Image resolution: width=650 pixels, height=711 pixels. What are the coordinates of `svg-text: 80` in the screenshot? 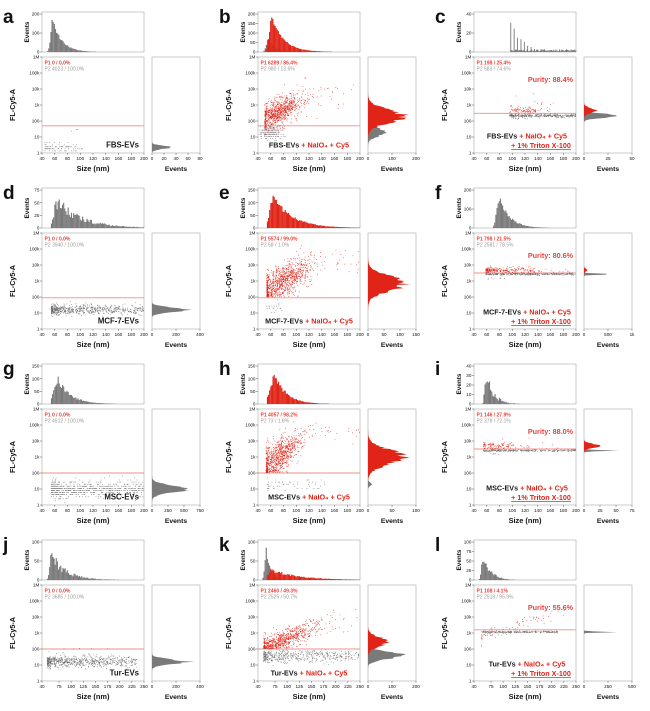 It's located at (68, 334).